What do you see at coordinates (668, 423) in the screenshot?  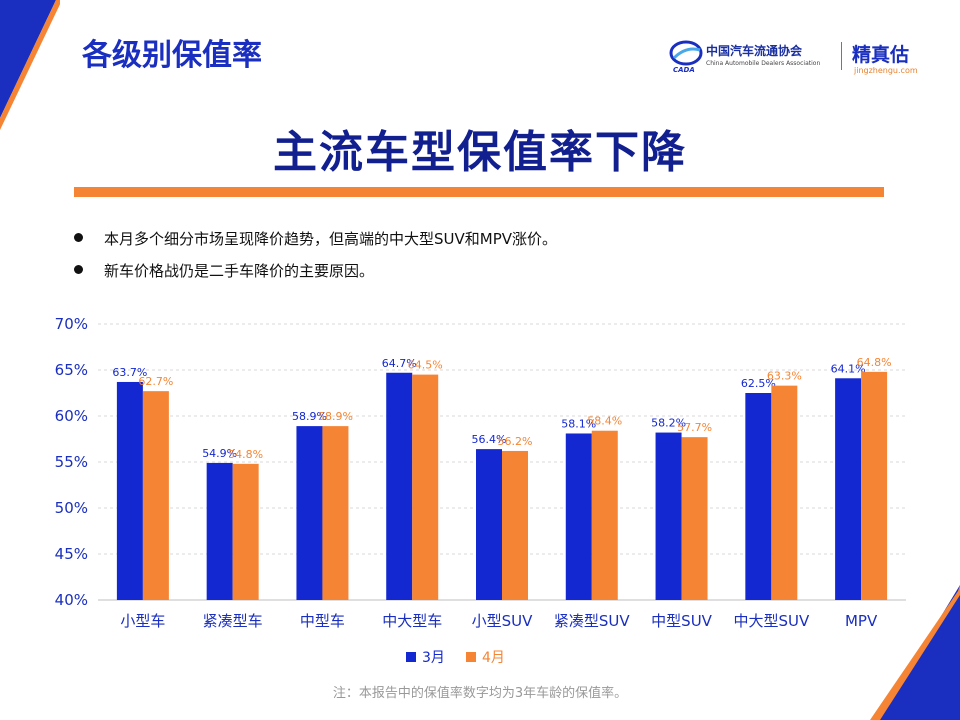 I see `data-label: 58.2%` at bounding box center [668, 423].